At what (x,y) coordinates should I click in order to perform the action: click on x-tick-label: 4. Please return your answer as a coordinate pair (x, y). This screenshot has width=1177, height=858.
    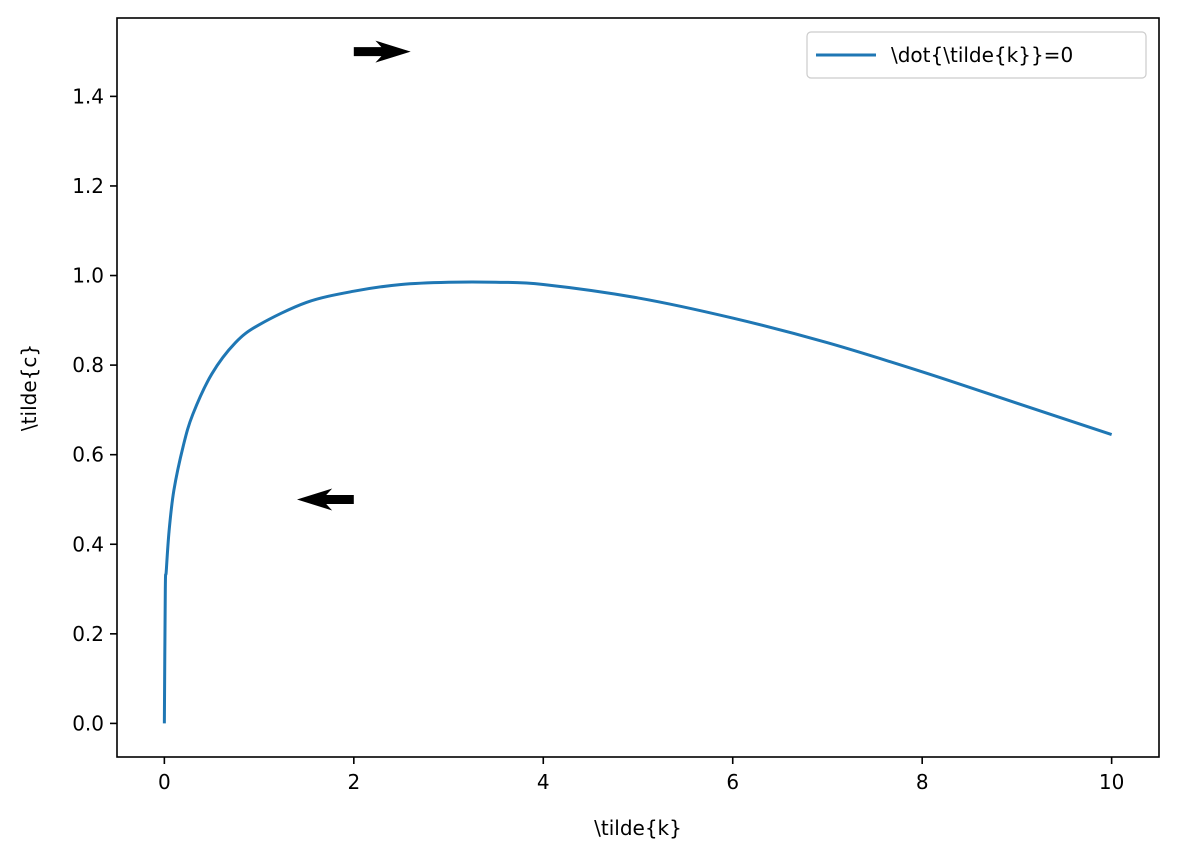
    Looking at the image, I should click on (543, 782).